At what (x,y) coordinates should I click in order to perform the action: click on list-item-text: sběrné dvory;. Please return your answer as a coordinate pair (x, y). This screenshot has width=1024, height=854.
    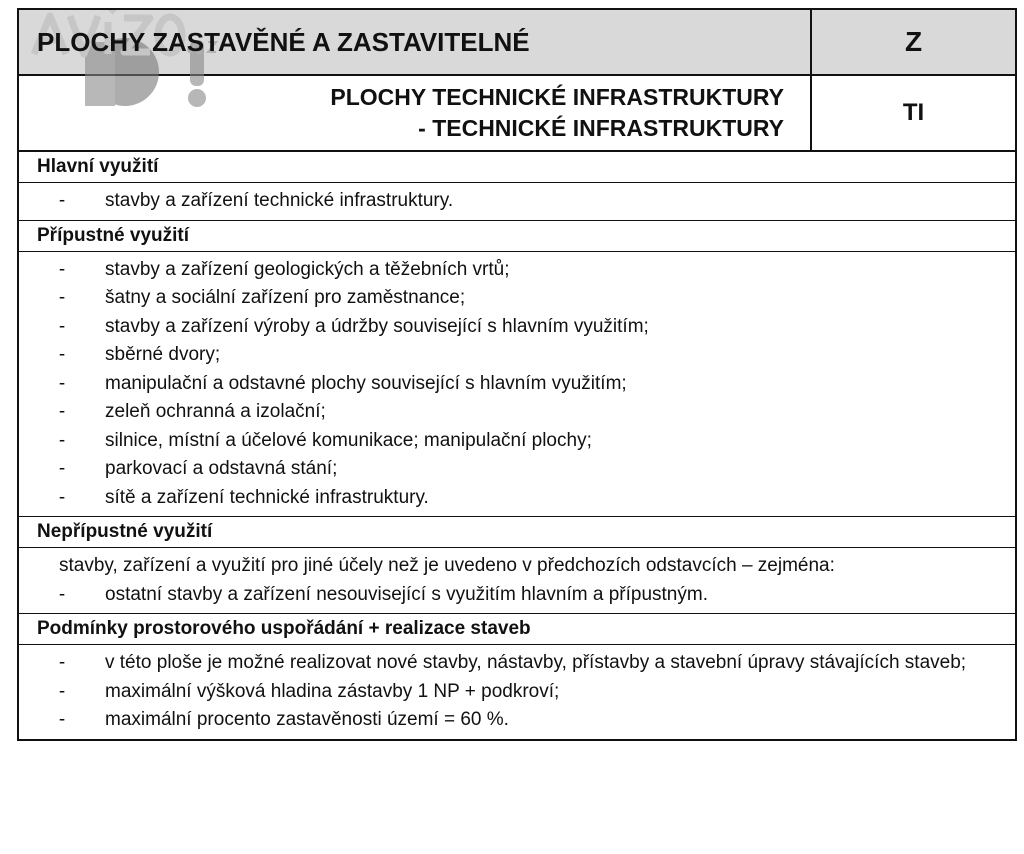
    Looking at the image, I should click on (163, 354).